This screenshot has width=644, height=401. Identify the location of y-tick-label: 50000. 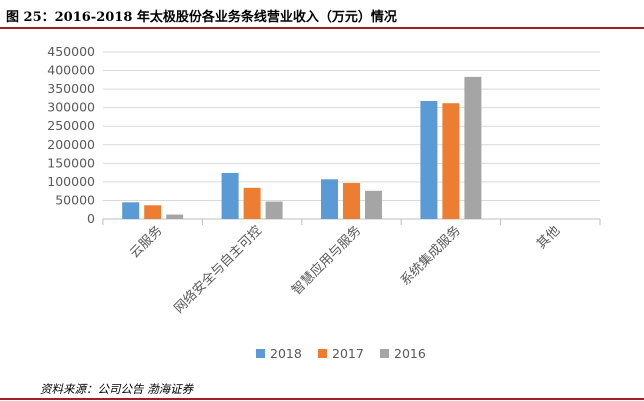
(75, 199).